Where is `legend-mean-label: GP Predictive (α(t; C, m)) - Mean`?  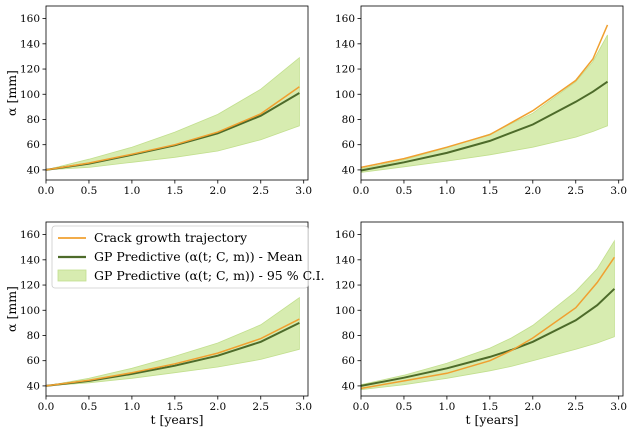
legend-mean-label: GP Predictive (α(t; C, m)) - Mean is located at coordinates (198, 256).